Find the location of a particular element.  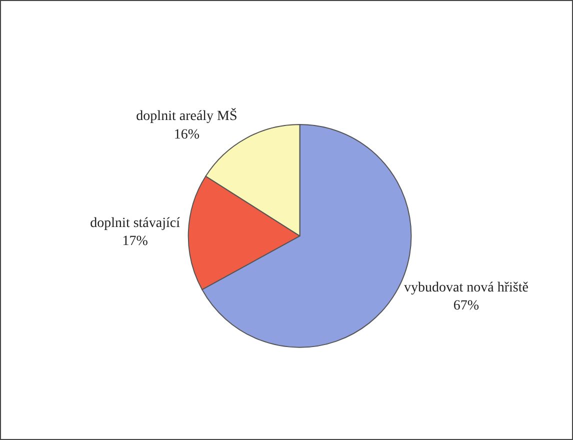

data-label: 16% is located at coordinates (187, 134).